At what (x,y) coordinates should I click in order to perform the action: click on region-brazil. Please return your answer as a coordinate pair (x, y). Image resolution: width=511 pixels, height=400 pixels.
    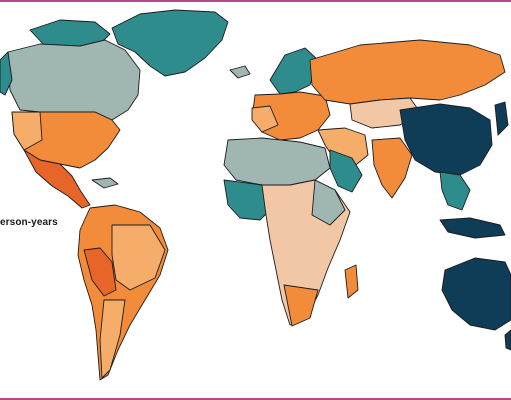
    Looking at the image, I should click on (138, 257).